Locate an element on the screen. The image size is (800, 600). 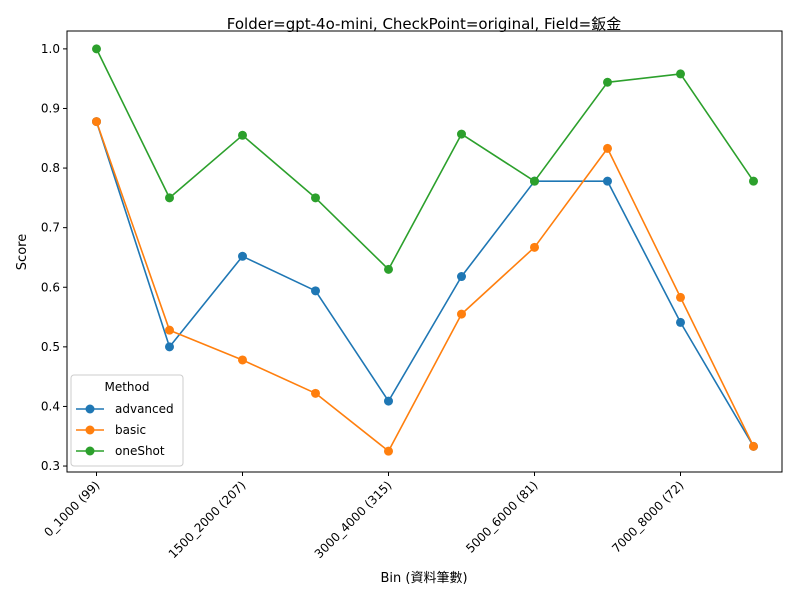
y-tick-label: 0.4 is located at coordinates (50, 406).